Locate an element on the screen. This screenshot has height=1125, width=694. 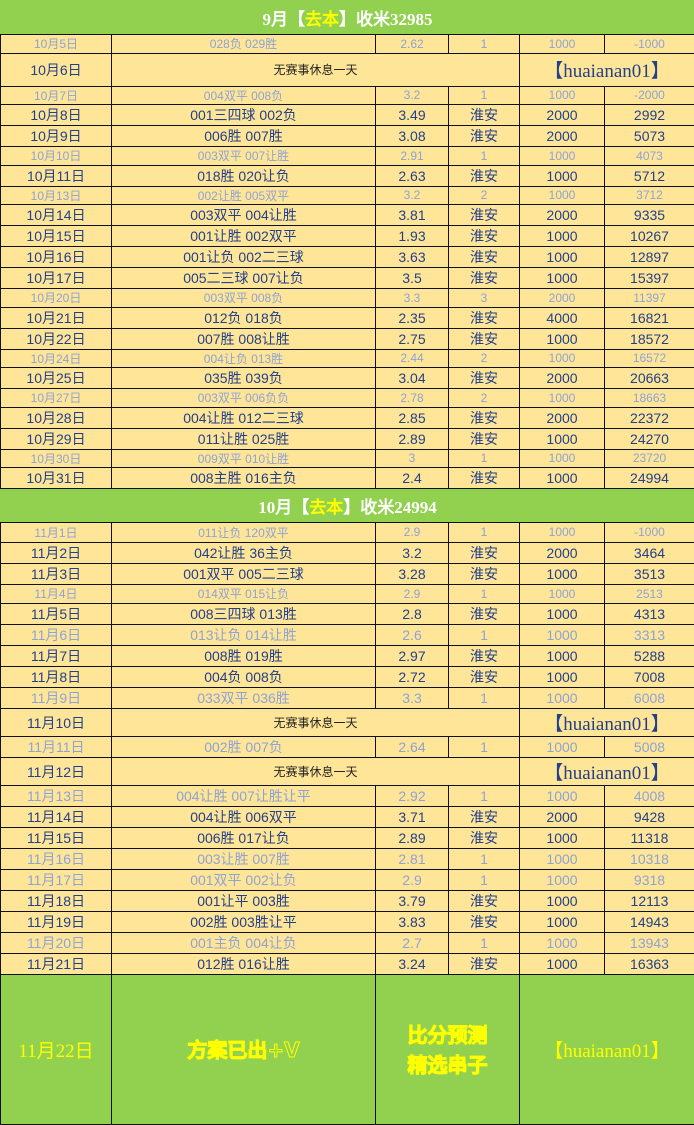
final-brand: 【huaianan01】 is located at coordinates (607, 1050).